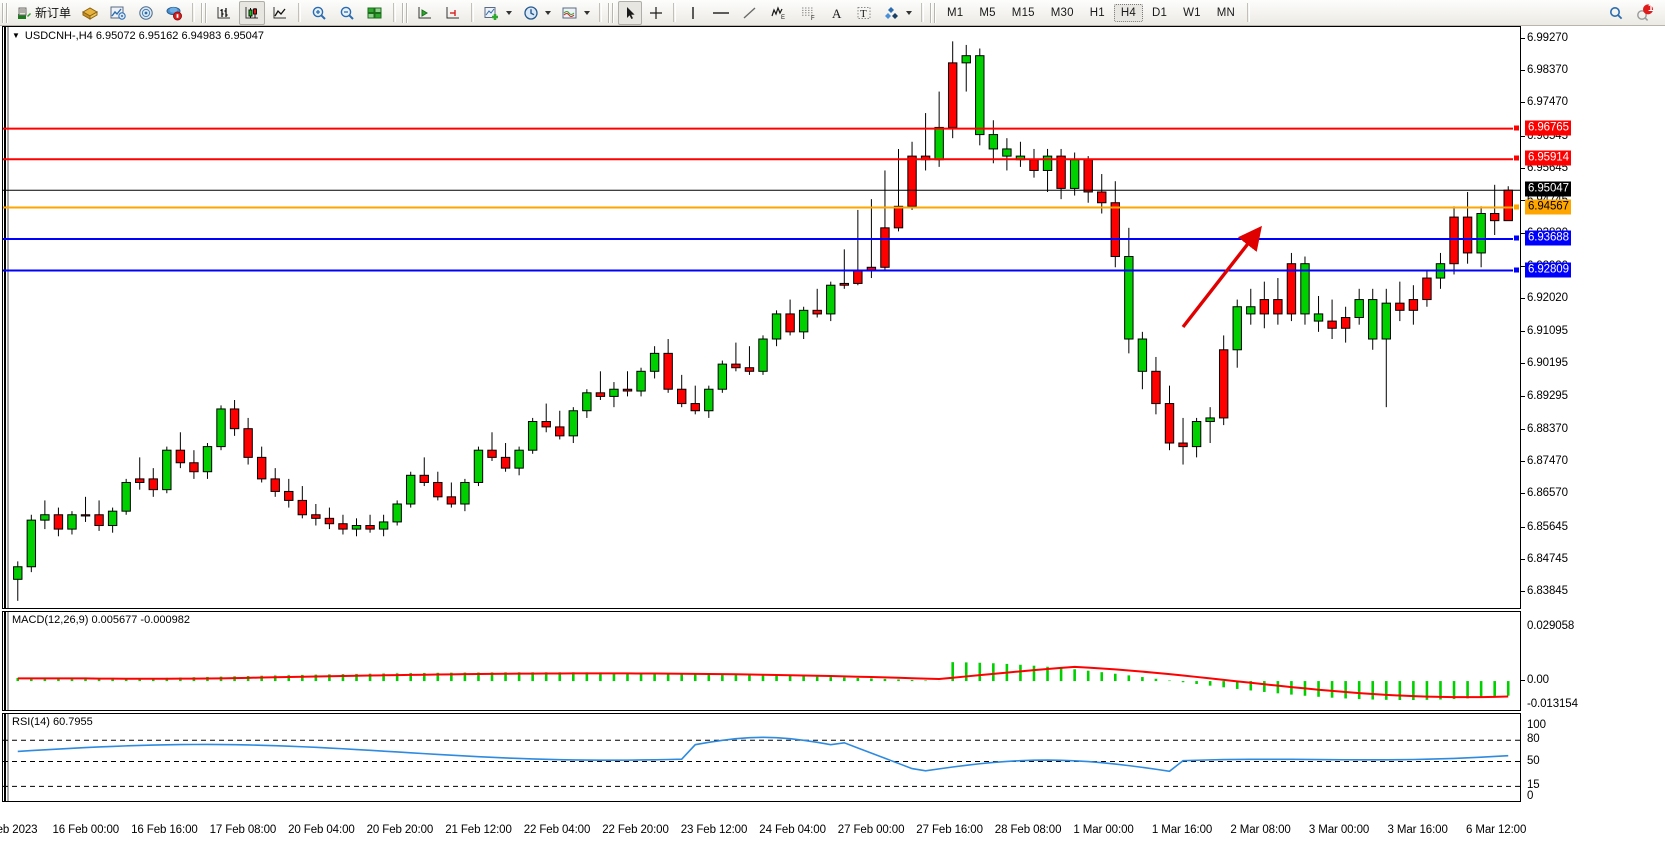  I want to click on shapes-caret-icon, so click(909, 12).